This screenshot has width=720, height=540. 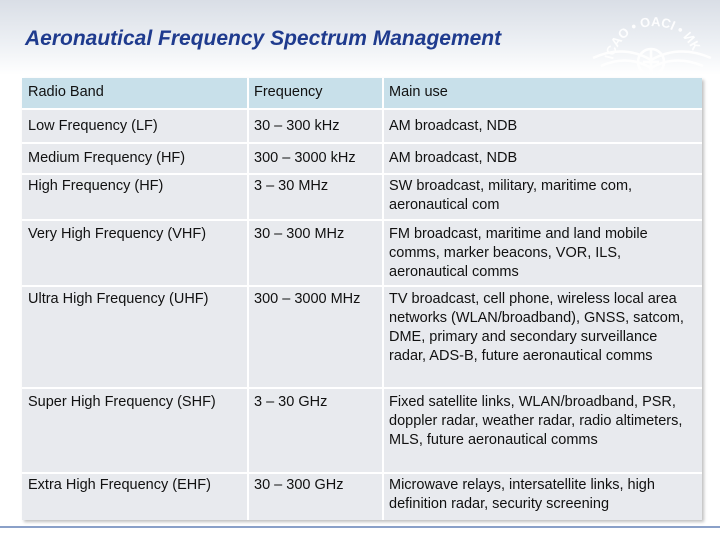 I want to click on header-frequency: Frequency, so click(x=288, y=92).